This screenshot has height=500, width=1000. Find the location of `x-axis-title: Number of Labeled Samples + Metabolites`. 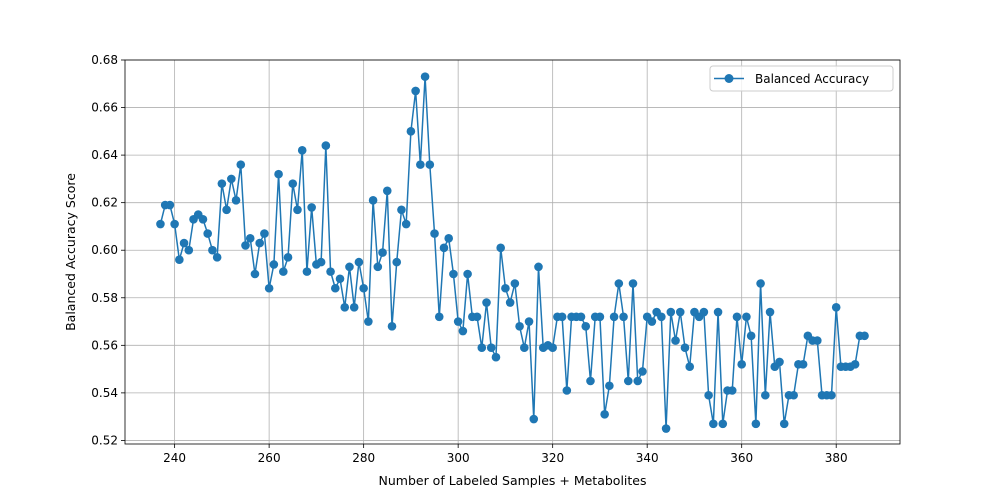

x-axis-title: Number of Labeled Samples + Metabolites is located at coordinates (513, 480).